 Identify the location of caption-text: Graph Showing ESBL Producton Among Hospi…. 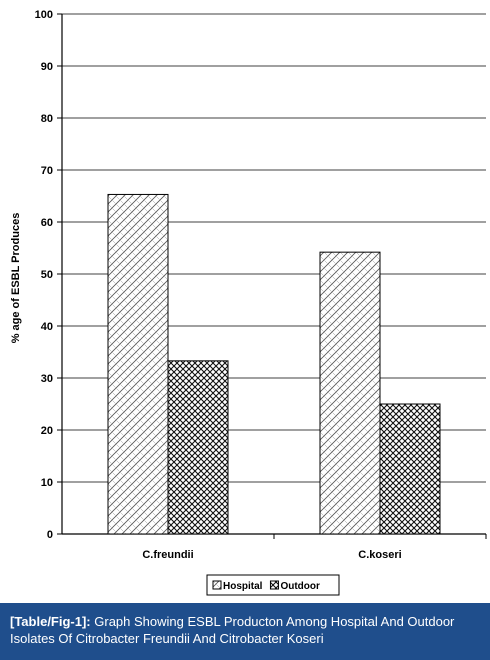
(232, 630).